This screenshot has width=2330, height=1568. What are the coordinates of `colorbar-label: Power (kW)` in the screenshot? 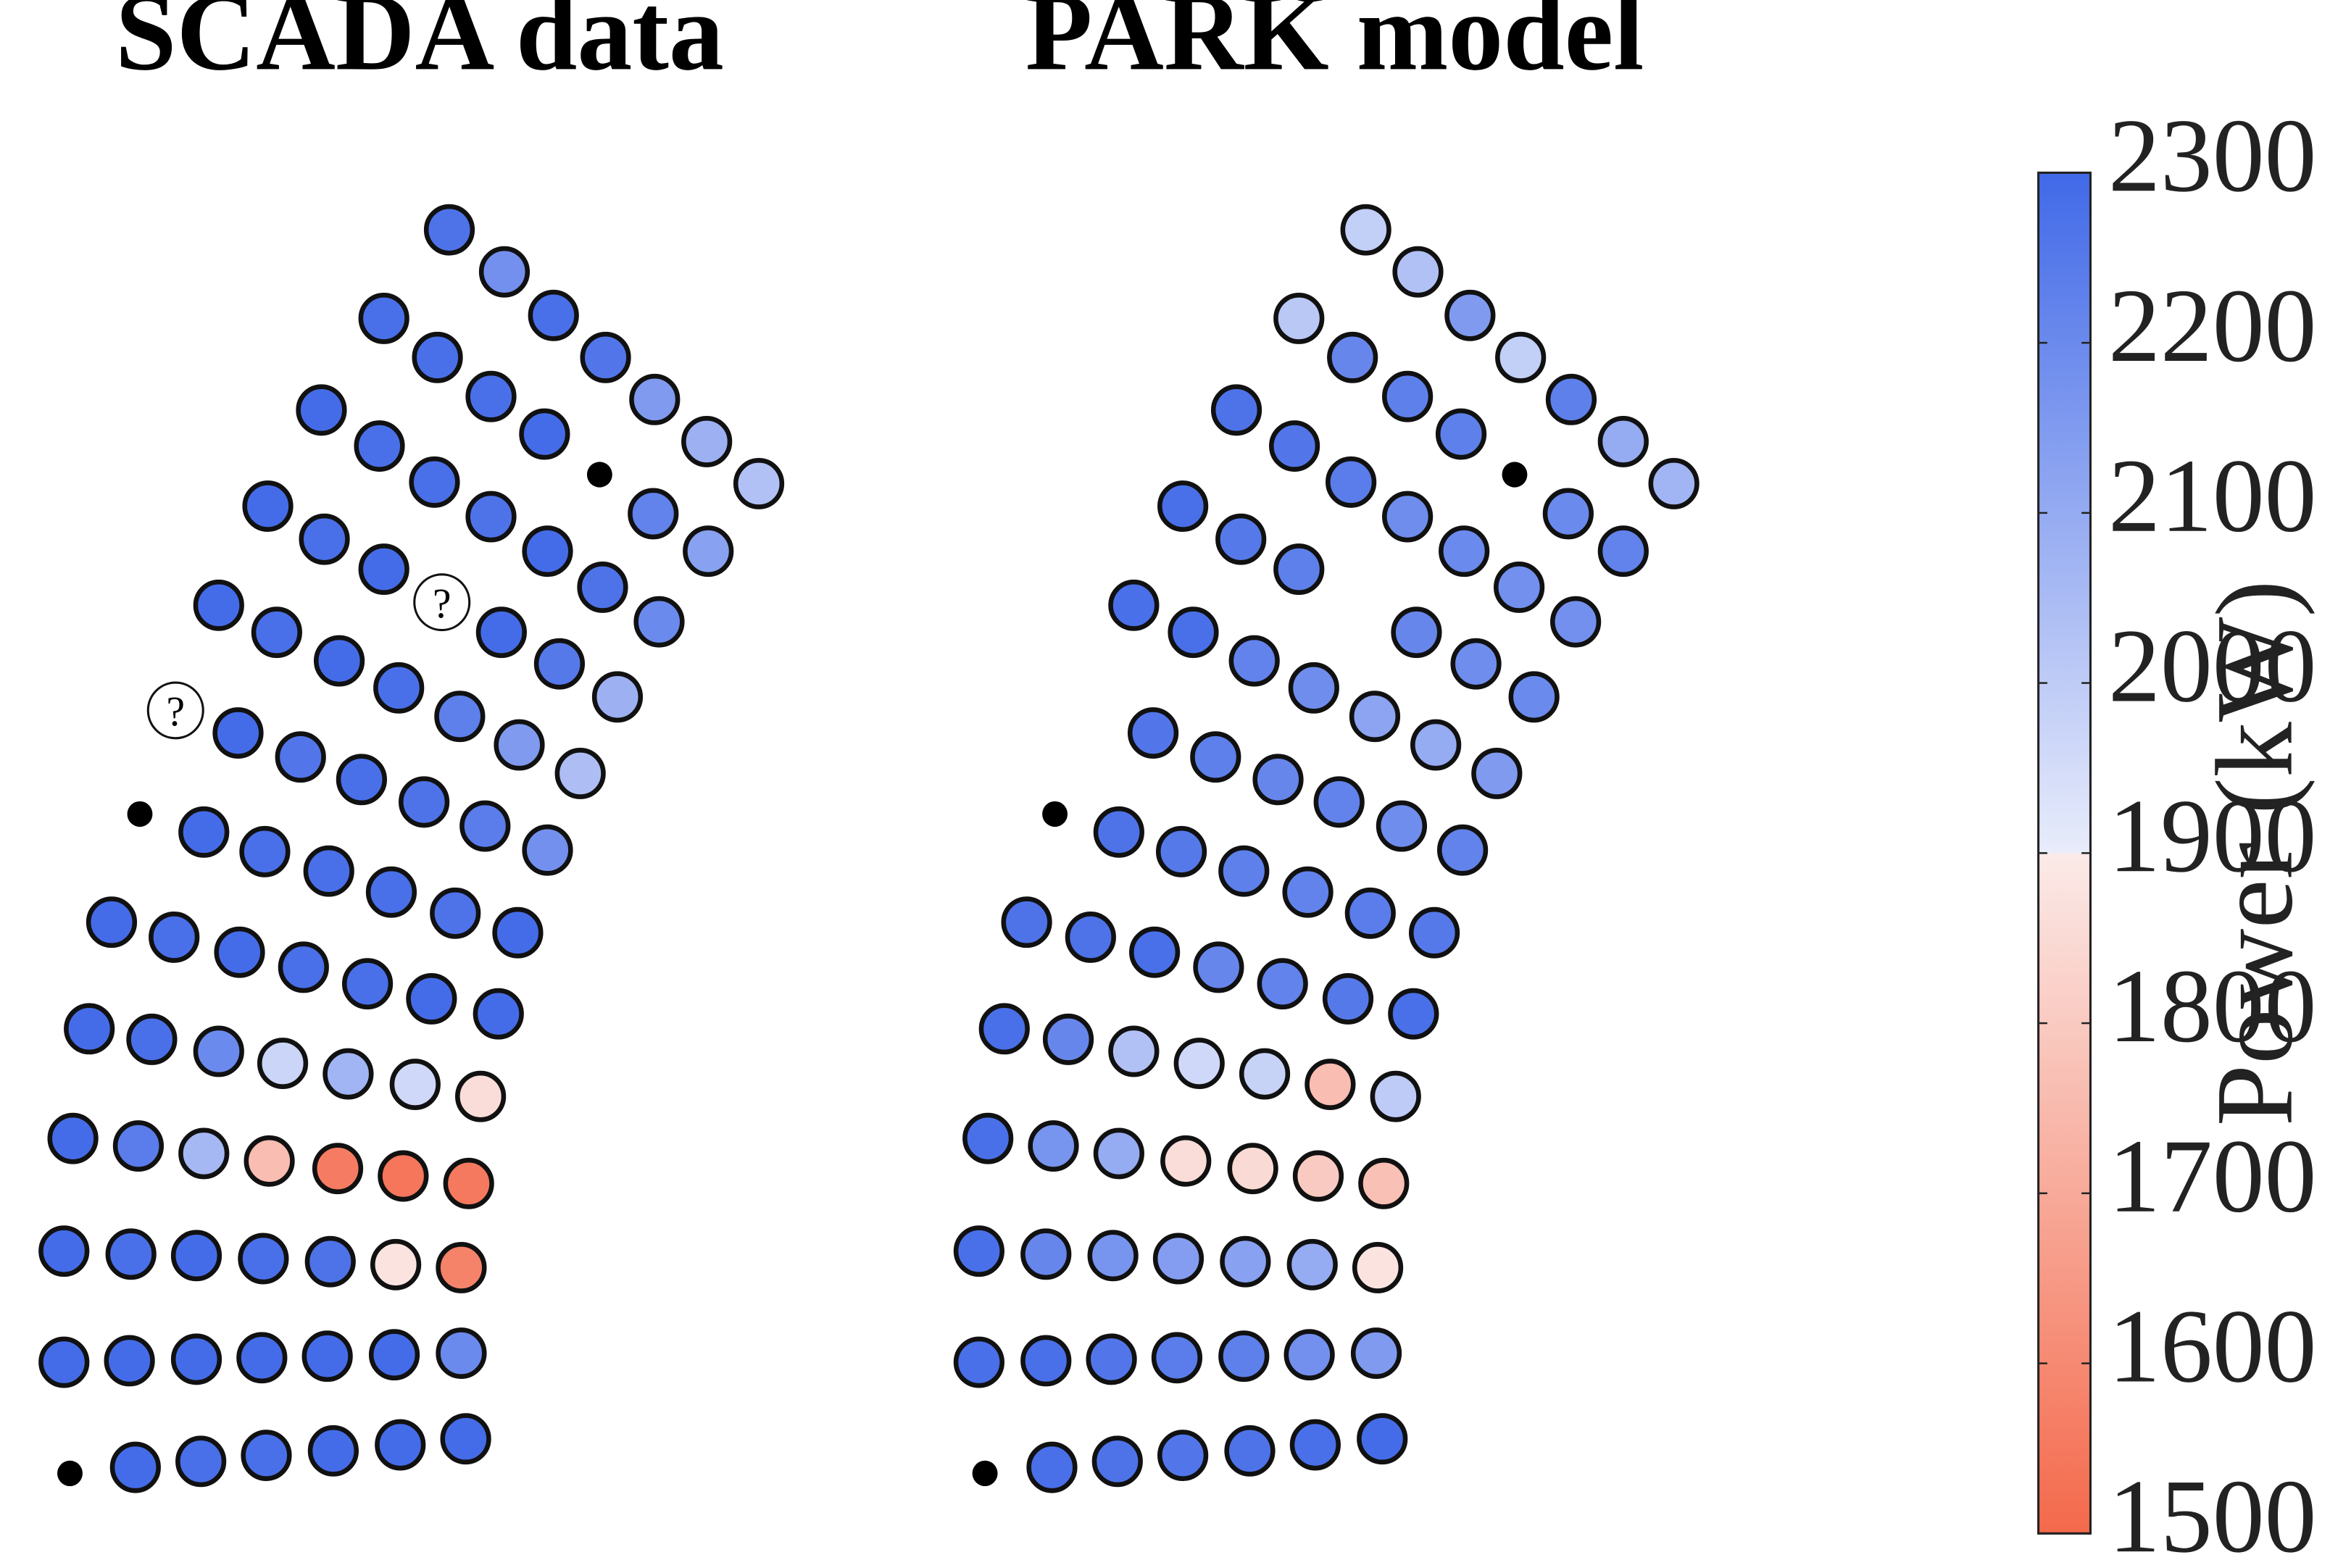 It's located at (2255, 853).